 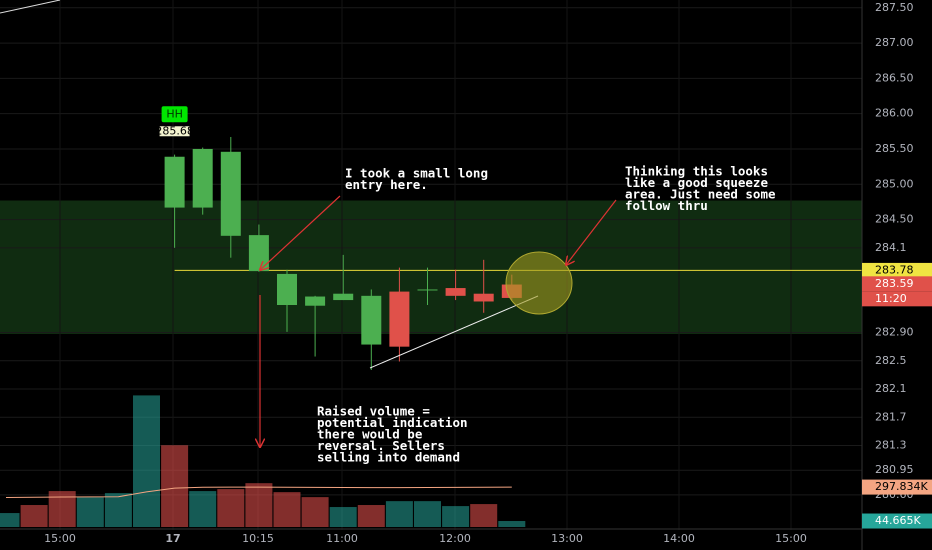 What do you see at coordinates (386, 184) in the screenshot?
I see `annotation: entry here.` at bounding box center [386, 184].